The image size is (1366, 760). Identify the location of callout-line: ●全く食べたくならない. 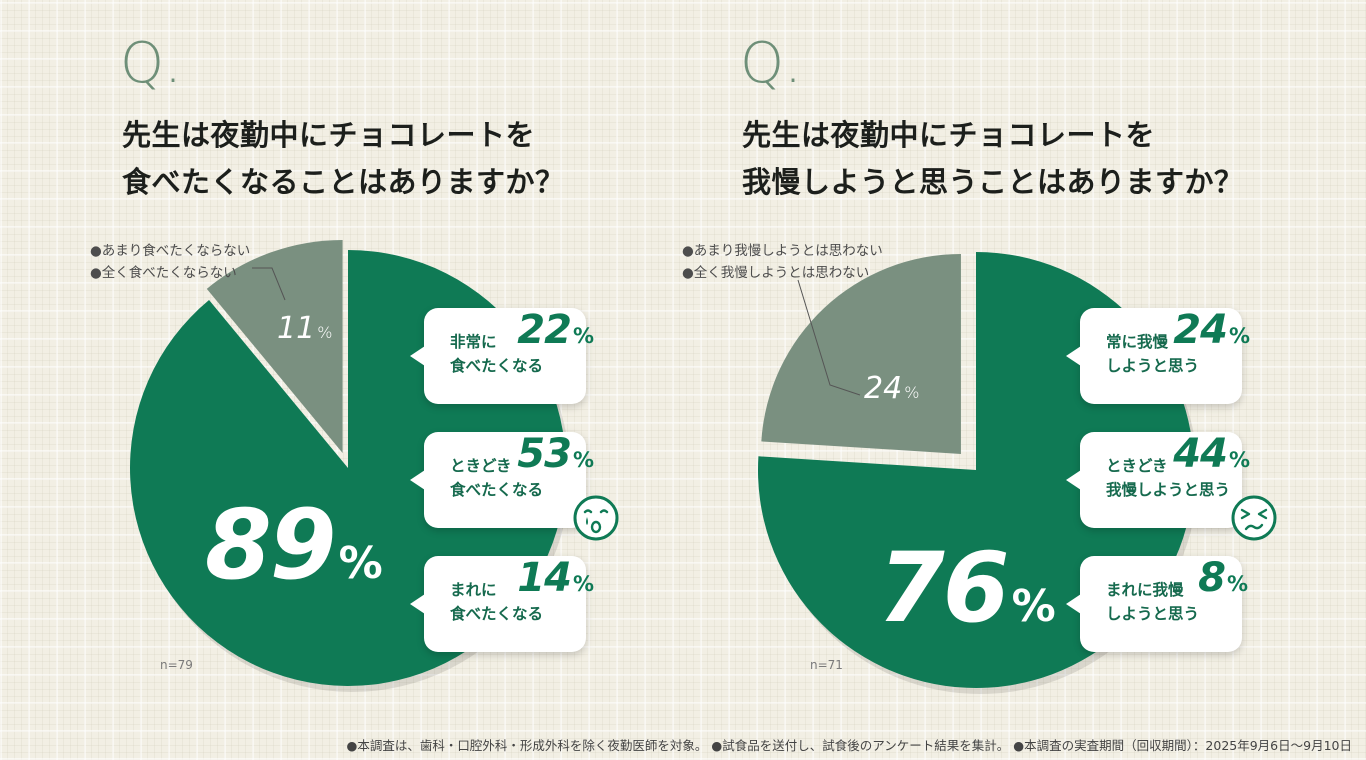
(163, 273).